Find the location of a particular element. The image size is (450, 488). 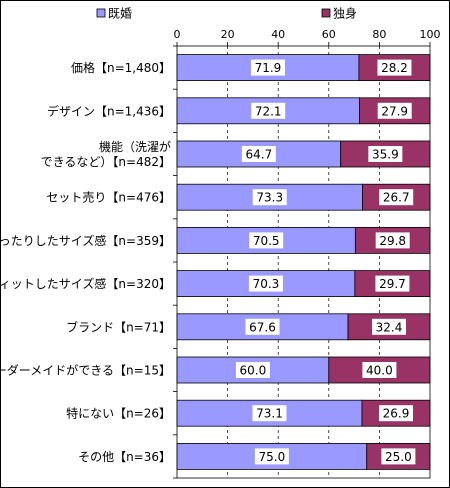

data-label: 71.9 is located at coordinates (268, 68).